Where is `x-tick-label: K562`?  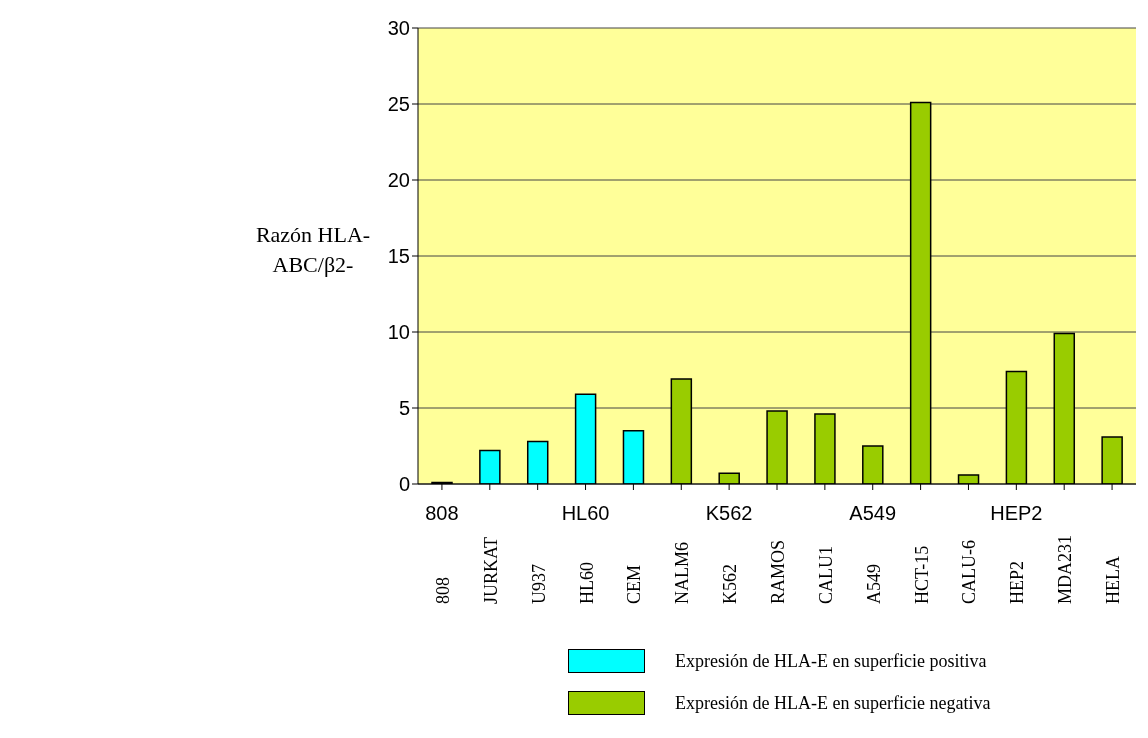 x-tick-label: K562 is located at coordinates (730, 584).